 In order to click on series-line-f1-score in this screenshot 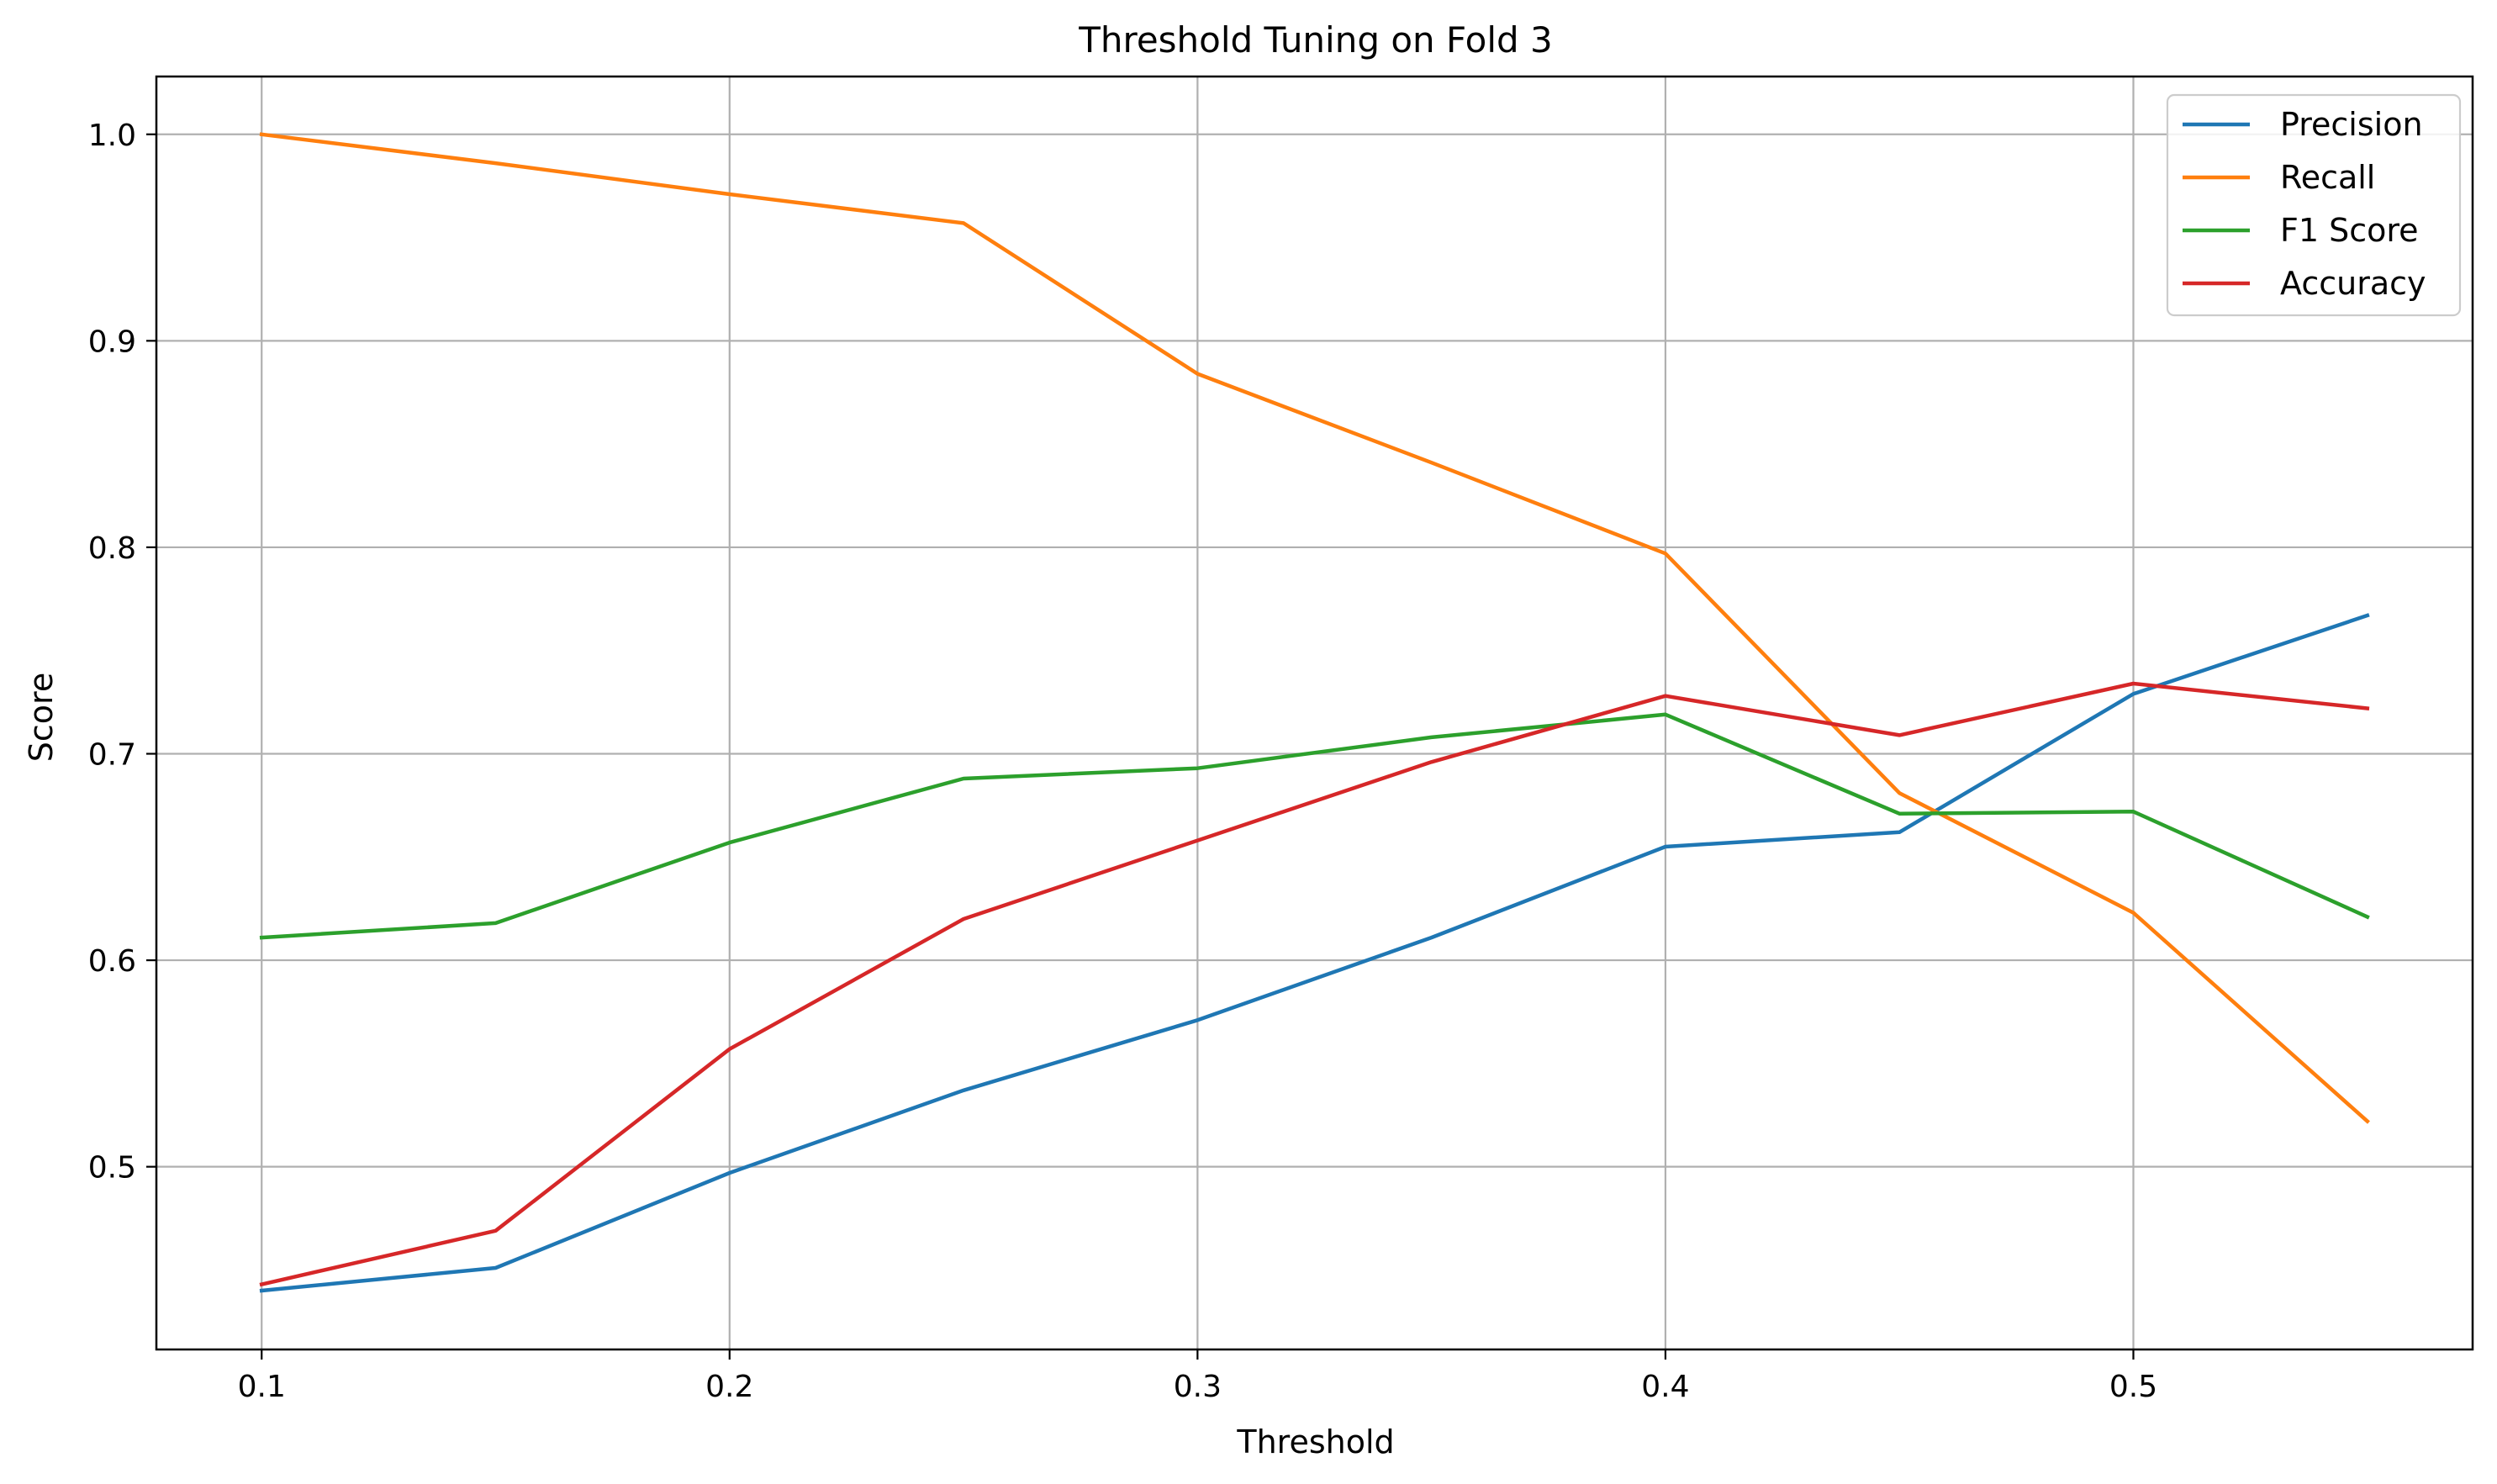, I will do `click(1314, 826)`.